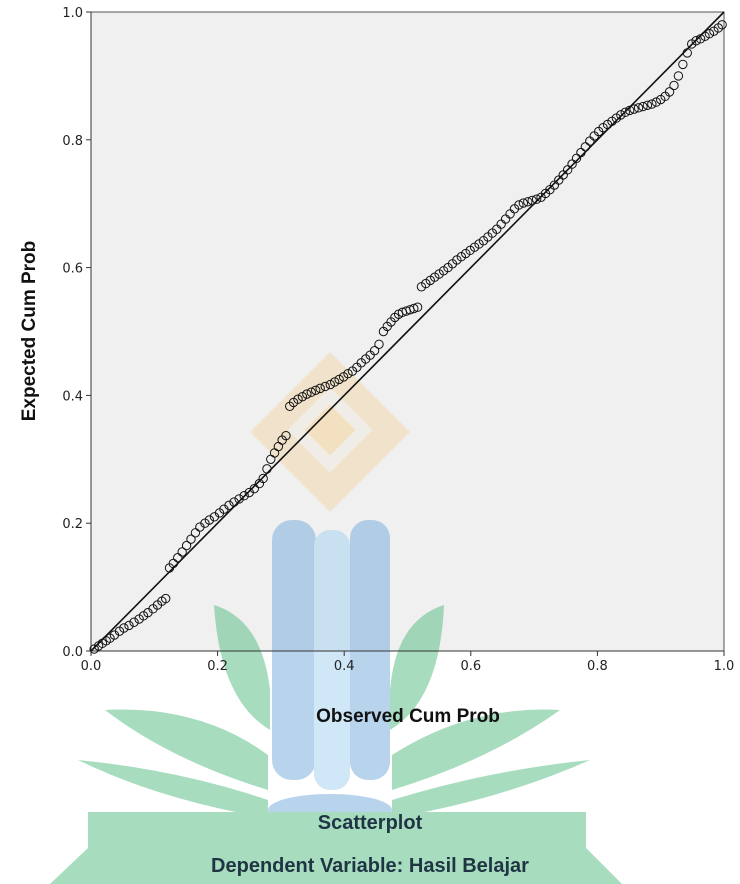 This screenshot has width=740, height=884. What do you see at coordinates (330, 673) in the screenshot?
I see `watermark-pillars-icon` at bounding box center [330, 673].